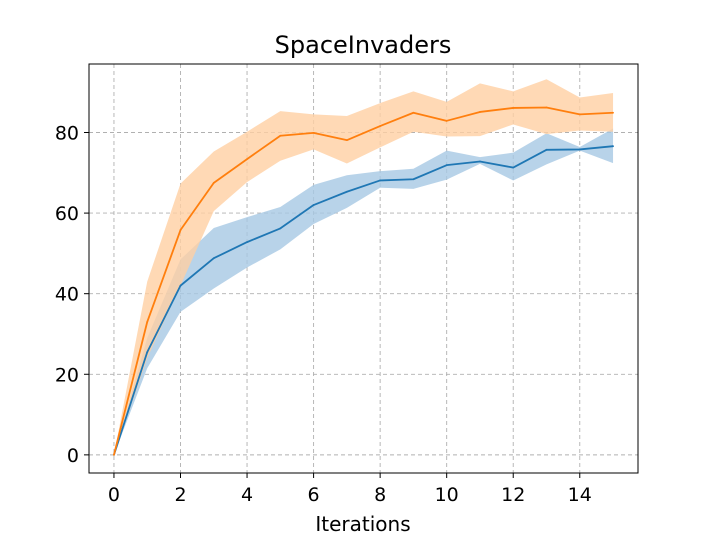 The width and height of the screenshot is (717, 557). What do you see at coordinates (67, 214) in the screenshot?
I see `y-tick-label: 60` at bounding box center [67, 214].